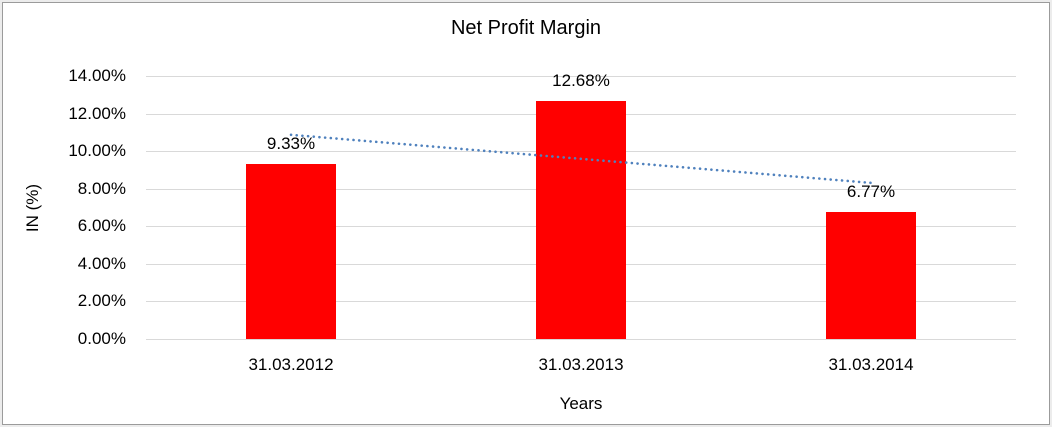 Image resolution: width=1052 pixels, height=427 pixels. I want to click on y-axis-tick-label: 4.00%, so click(101, 263).